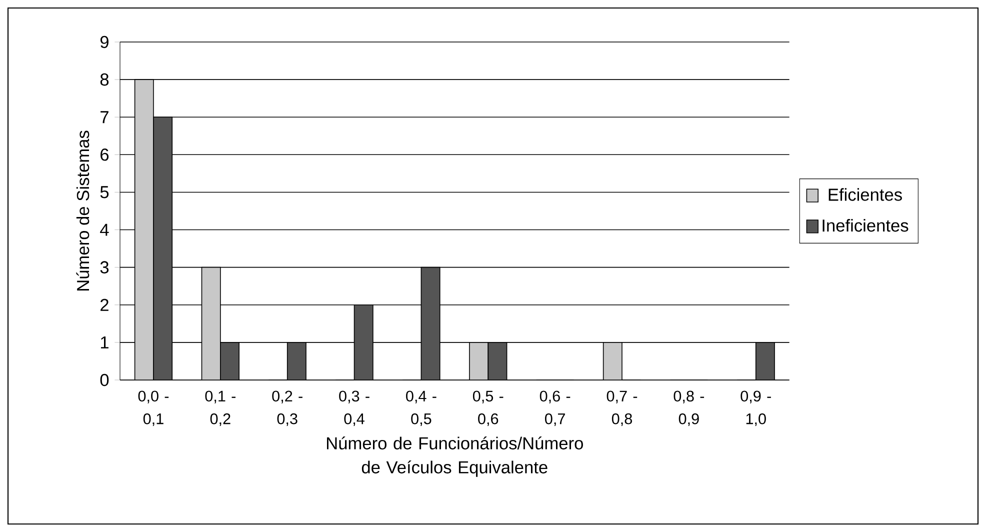 This screenshot has width=986, height=532. What do you see at coordinates (83, 210) in the screenshot?
I see `y-axis-title: Número de Sistemas` at bounding box center [83, 210].